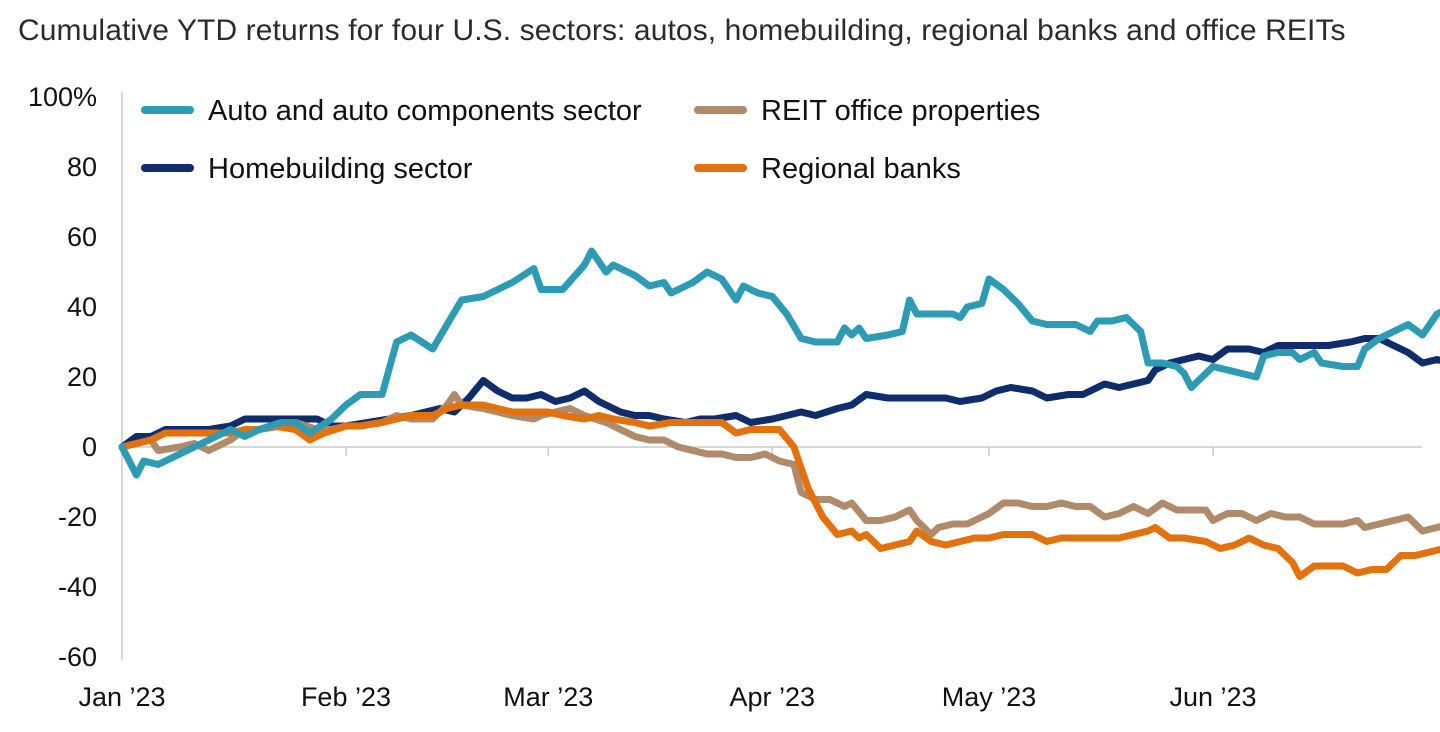 This screenshot has width=1440, height=732. I want to click on y-tick-label: 80, so click(82, 167).